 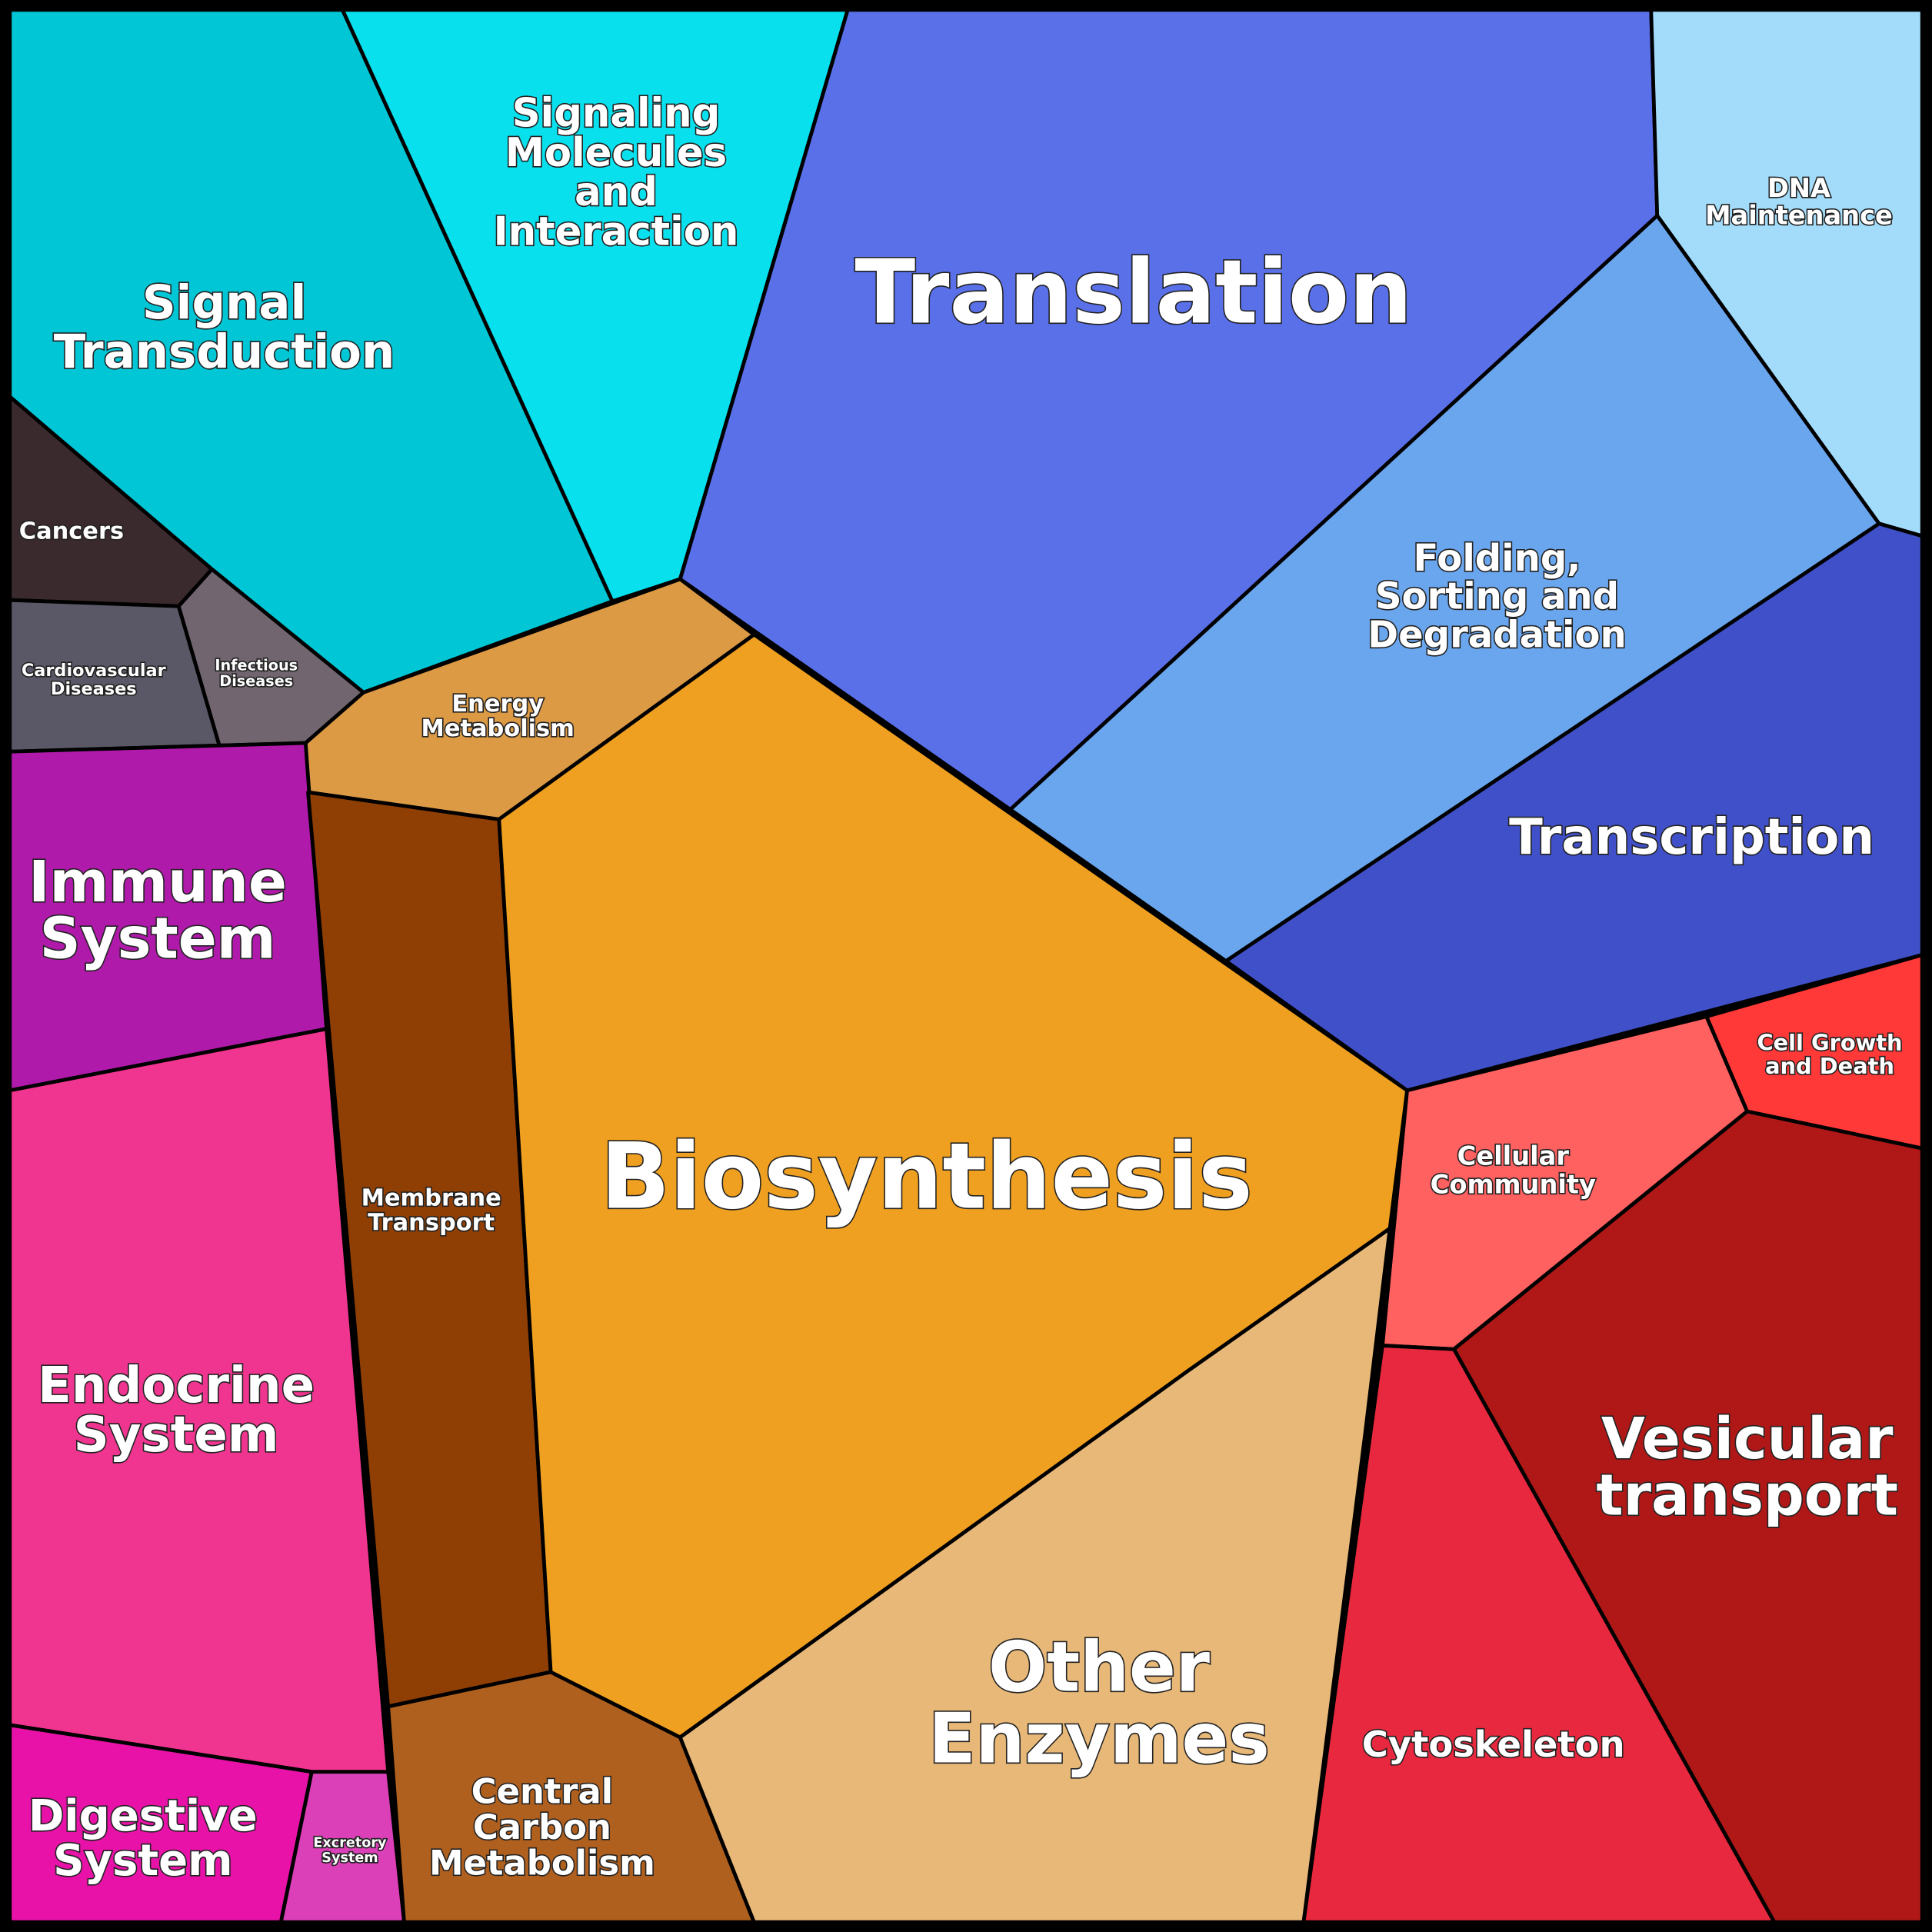 What do you see at coordinates (616, 192) in the screenshot?
I see `region-label: and` at bounding box center [616, 192].